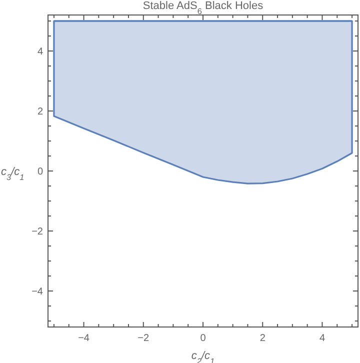 The height and width of the screenshot is (363, 360). Describe the element at coordinates (40, 52) in the screenshot. I see `y-tick-label: 4` at that location.